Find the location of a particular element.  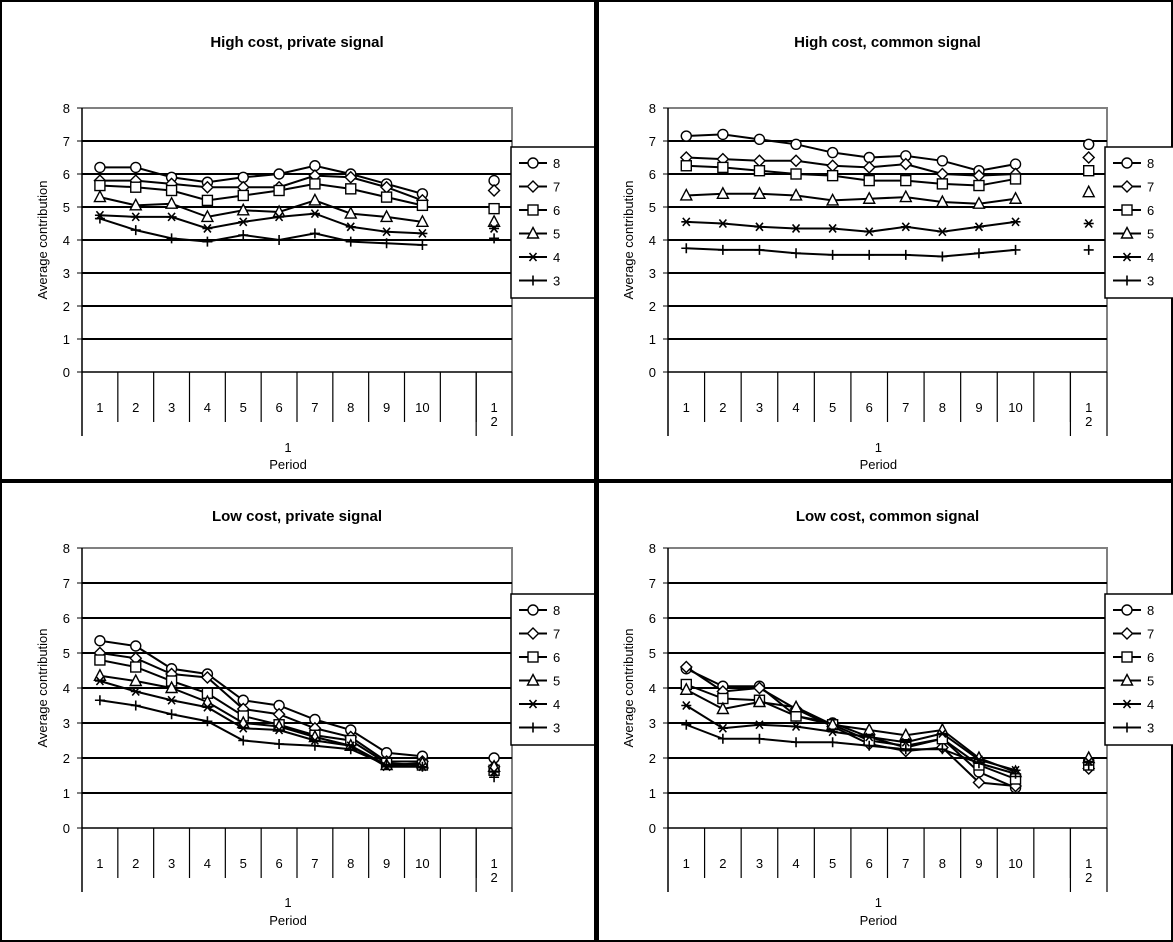

x-tick-label: 8 is located at coordinates (942, 863).